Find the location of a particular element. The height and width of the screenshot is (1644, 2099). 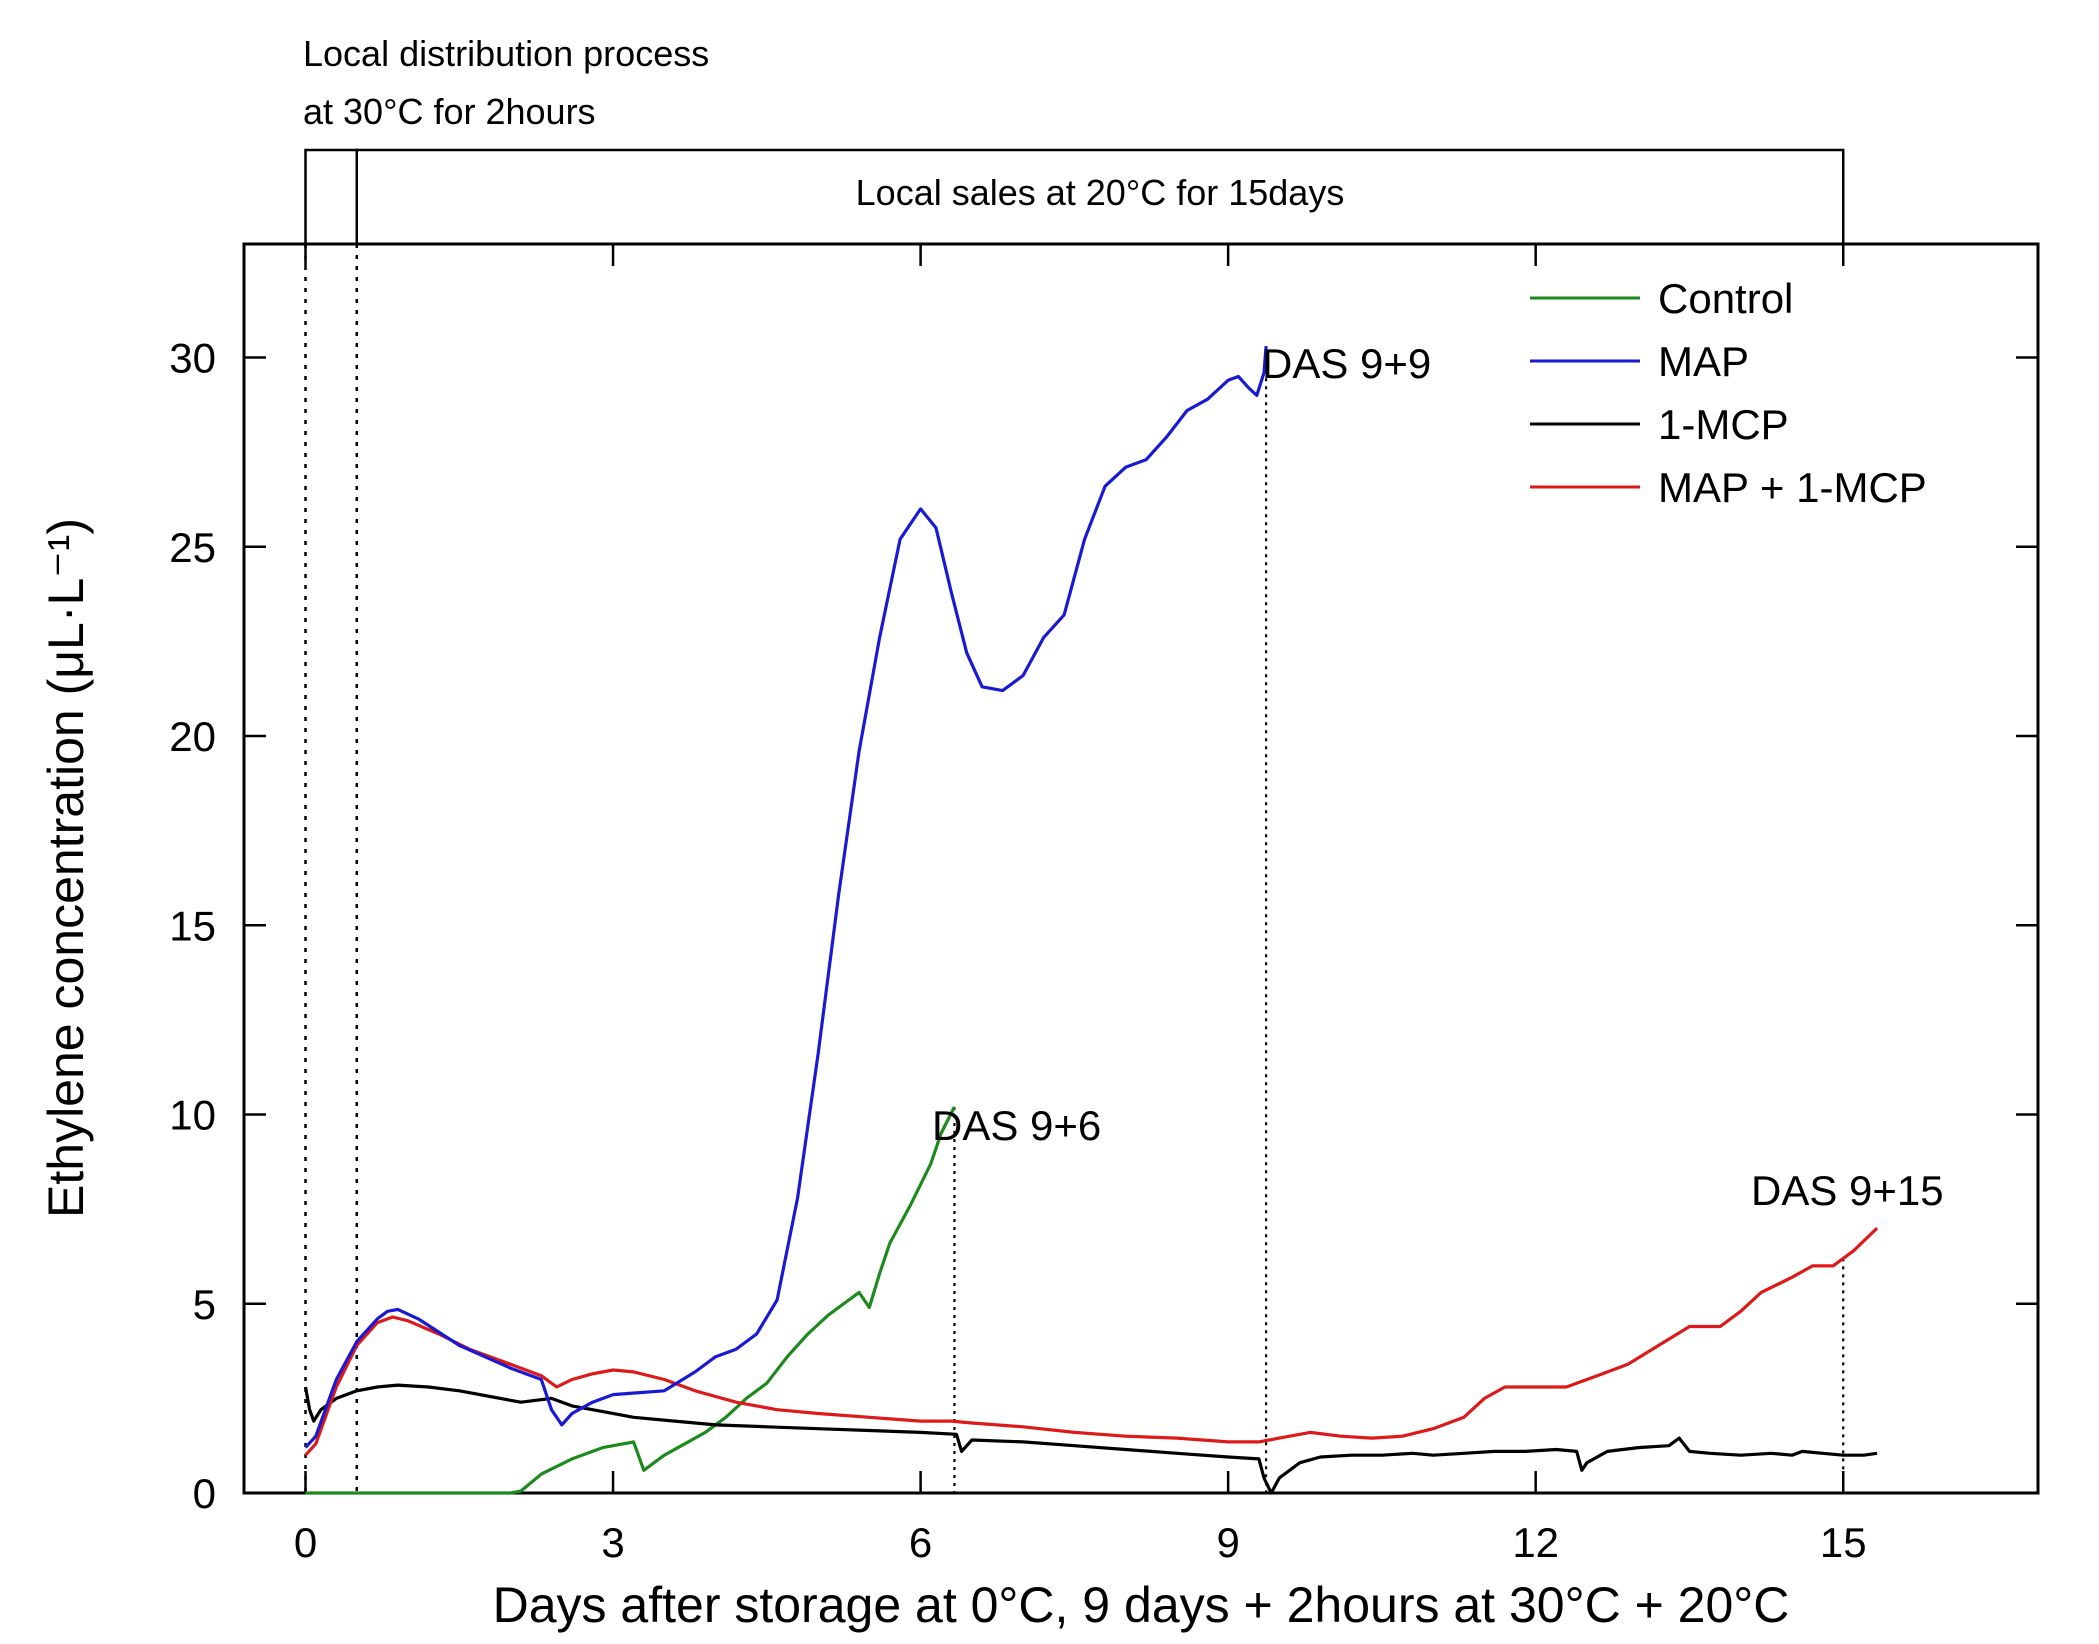

stage-box-distribution is located at coordinates (331, 197).